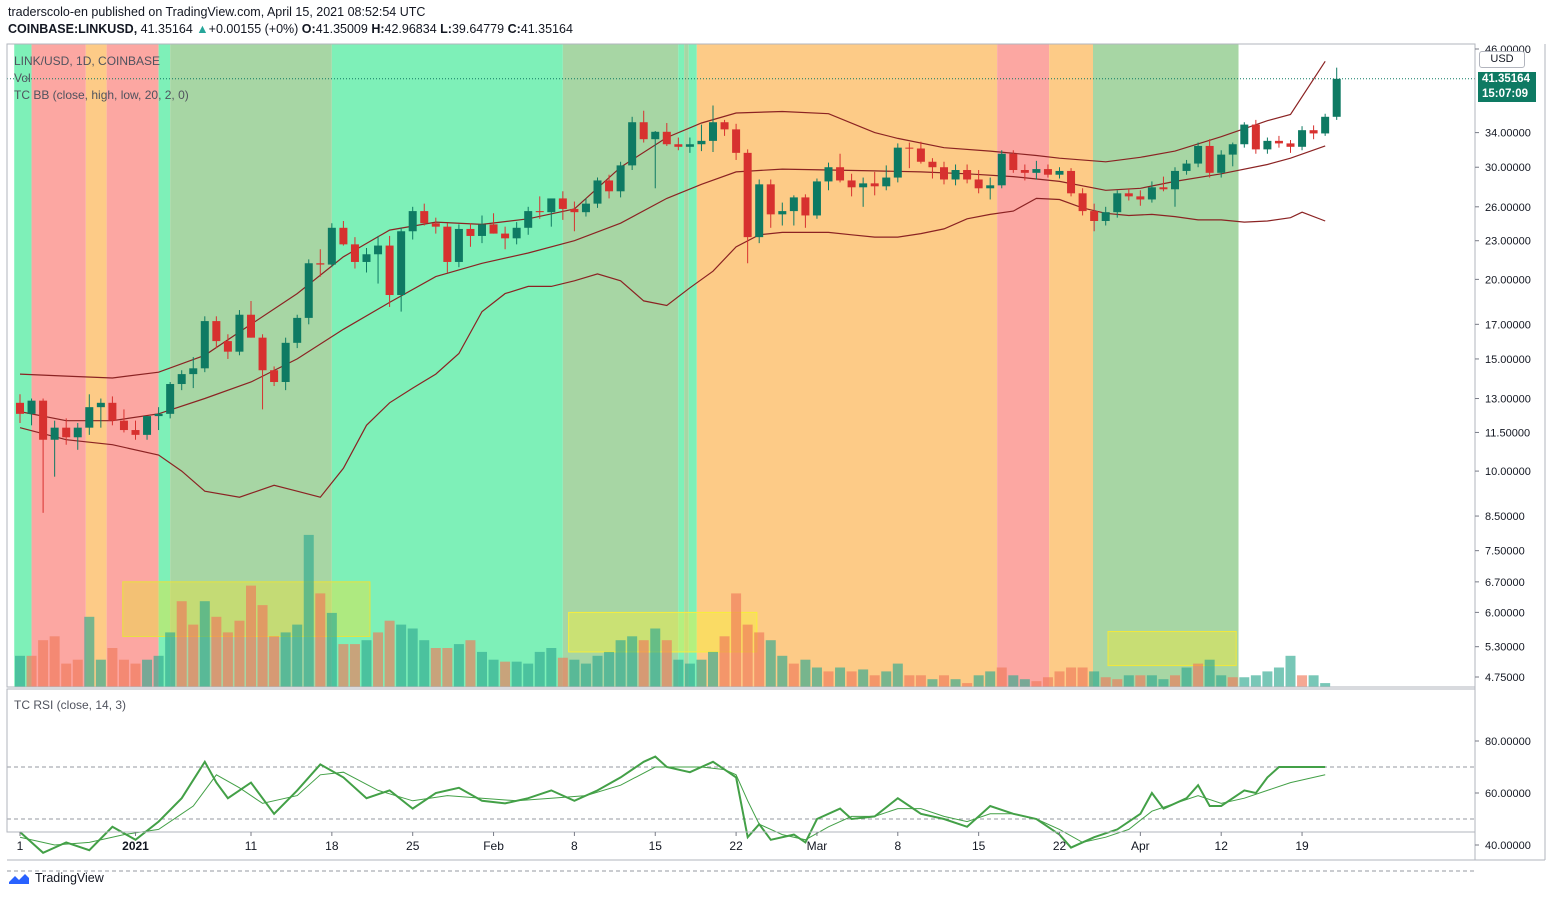 Image resolution: width=1552 pixels, height=897 pixels. I want to click on price-tick-label: 26.00000, so click(1508, 208).